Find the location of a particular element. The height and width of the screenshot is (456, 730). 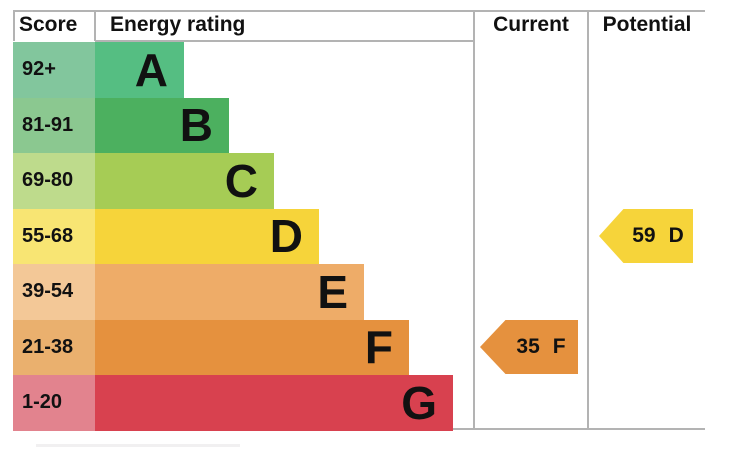

score-range-label: 21-38 is located at coordinates (54, 347).